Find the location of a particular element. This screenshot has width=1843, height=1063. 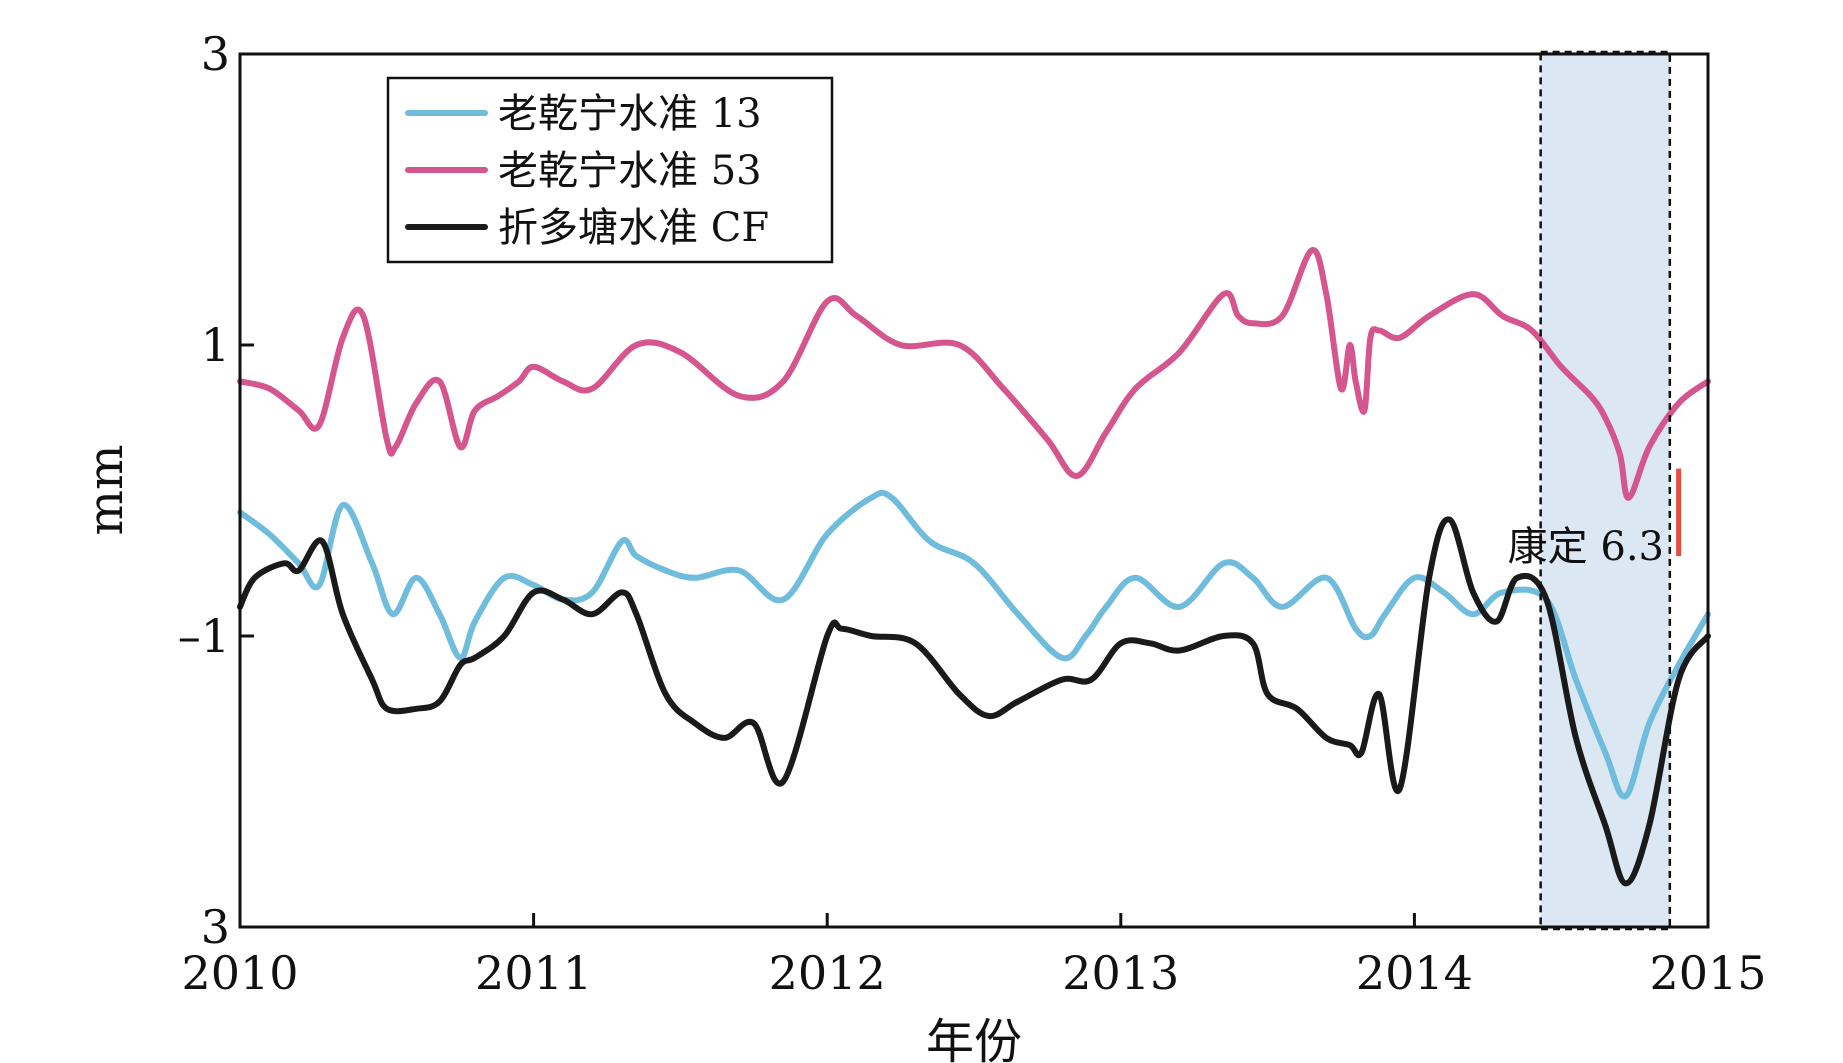

y-axis: 3 1 –1 3 is located at coordinates (216, 490).